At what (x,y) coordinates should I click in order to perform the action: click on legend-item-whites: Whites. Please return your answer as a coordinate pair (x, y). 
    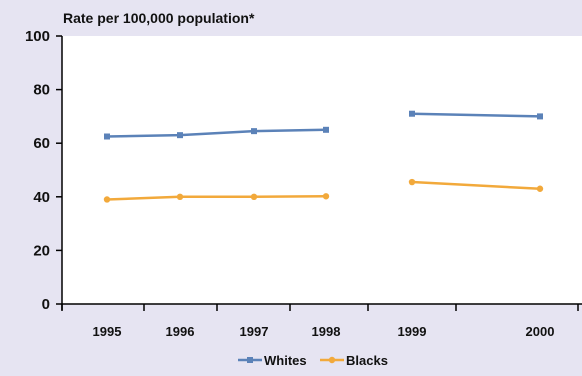
    Looking at the image, I should click on (272, 360).